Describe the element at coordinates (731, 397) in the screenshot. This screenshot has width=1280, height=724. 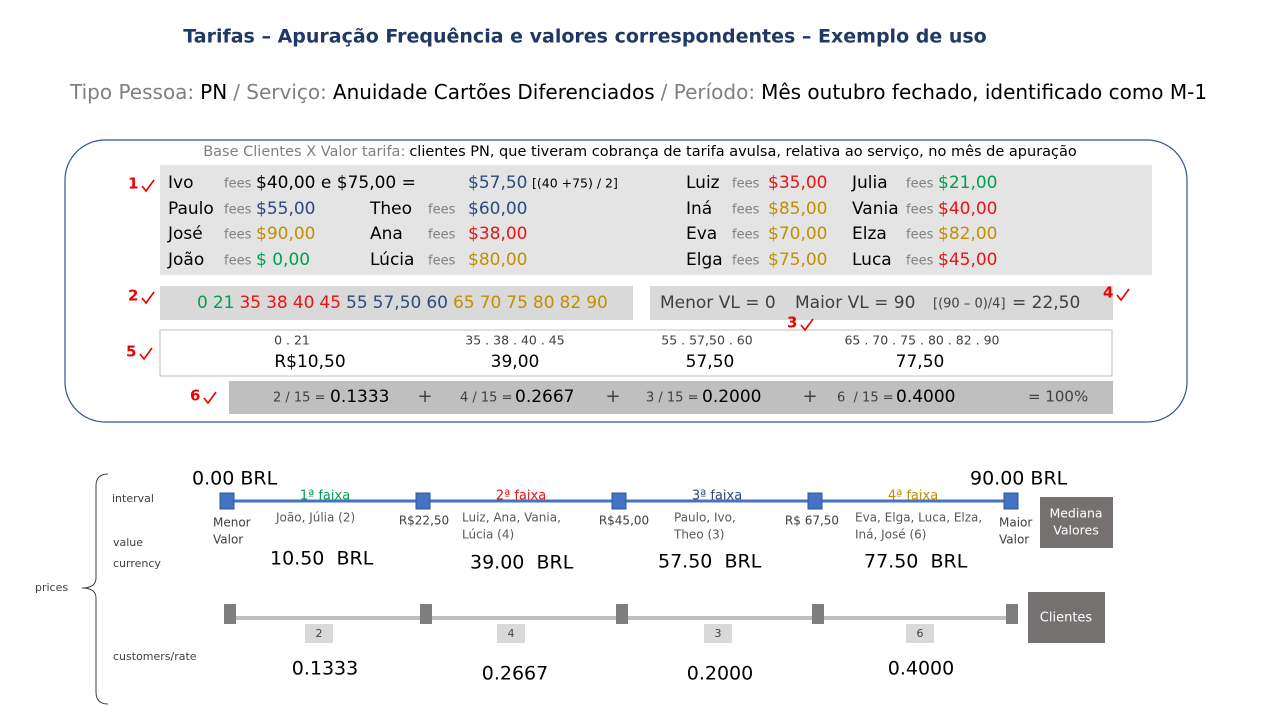
I see `band-rate: 0.2000` at that location.